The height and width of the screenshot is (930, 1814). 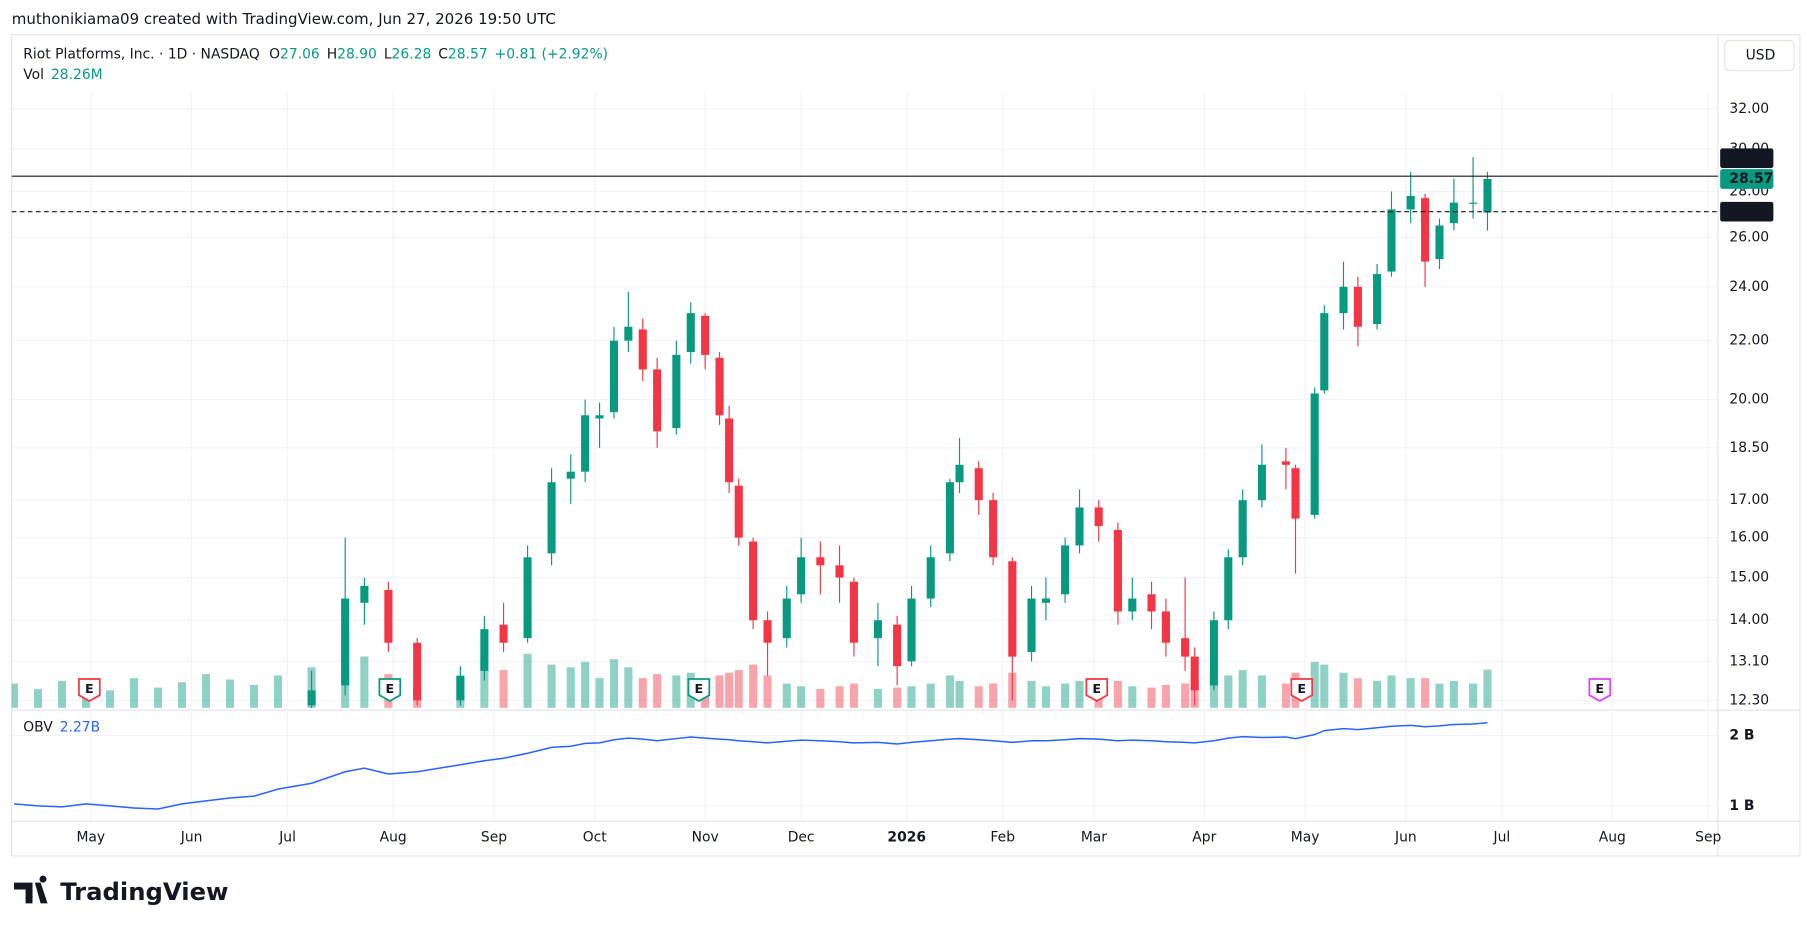 I want to click on ohlc: O27.06 H28.90 L26.28 C28.57, so click(x=378, y=54).